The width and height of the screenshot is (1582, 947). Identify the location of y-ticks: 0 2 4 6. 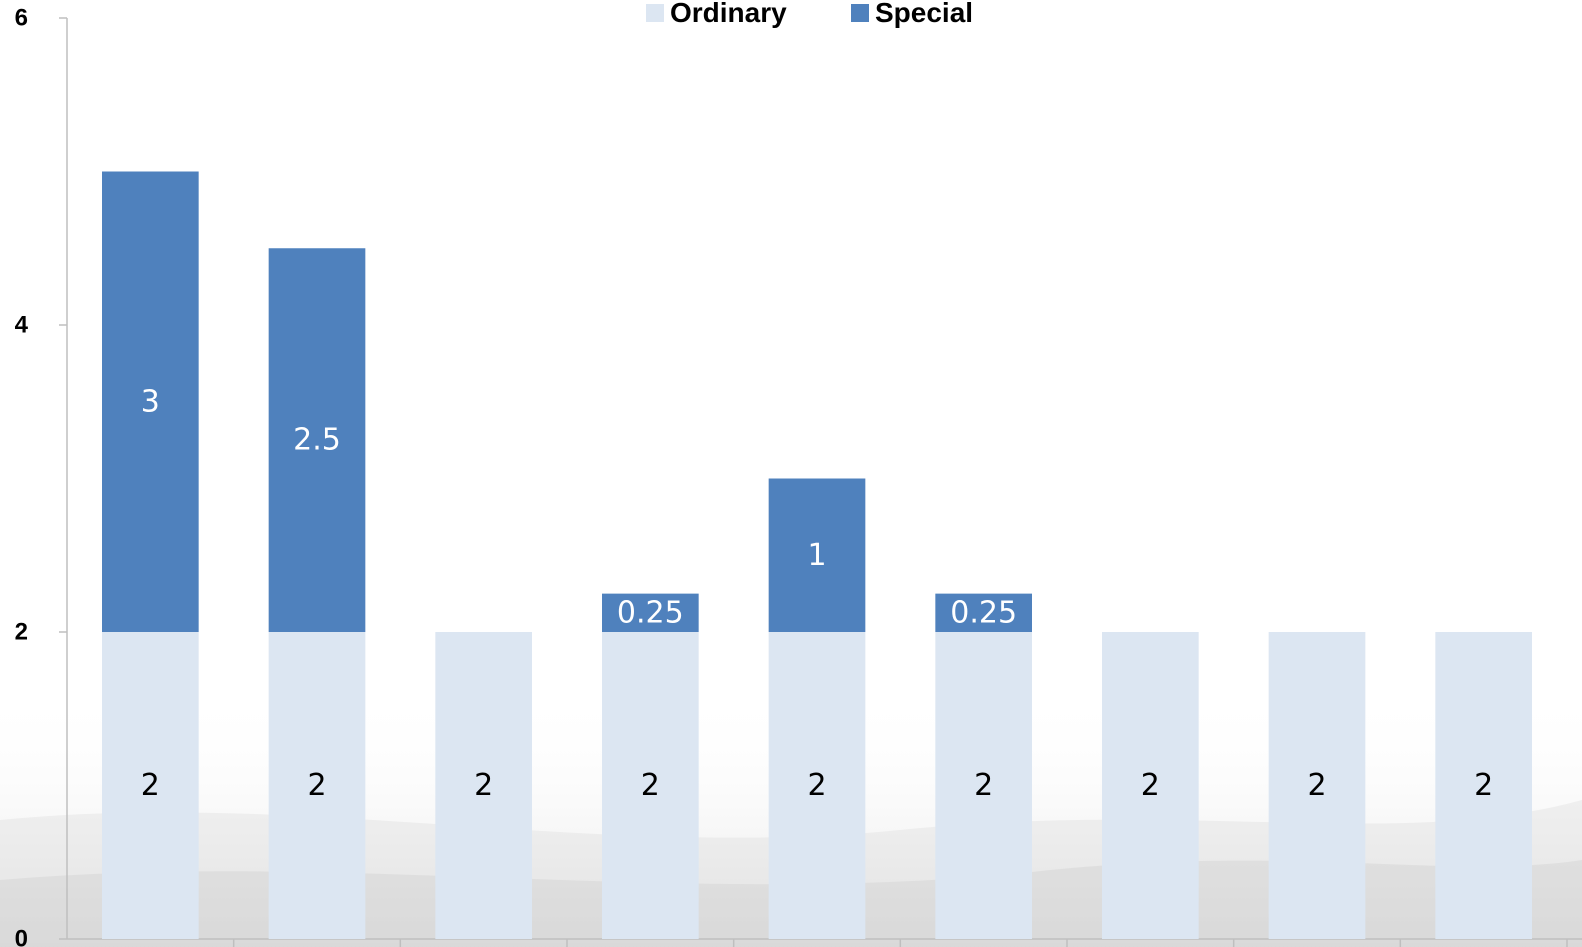
(41, 476).